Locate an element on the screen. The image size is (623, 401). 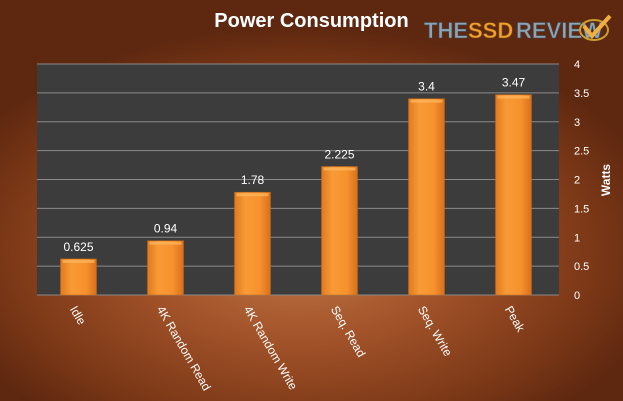
y-tick-label: 4 is located at coordinates (577, 65).